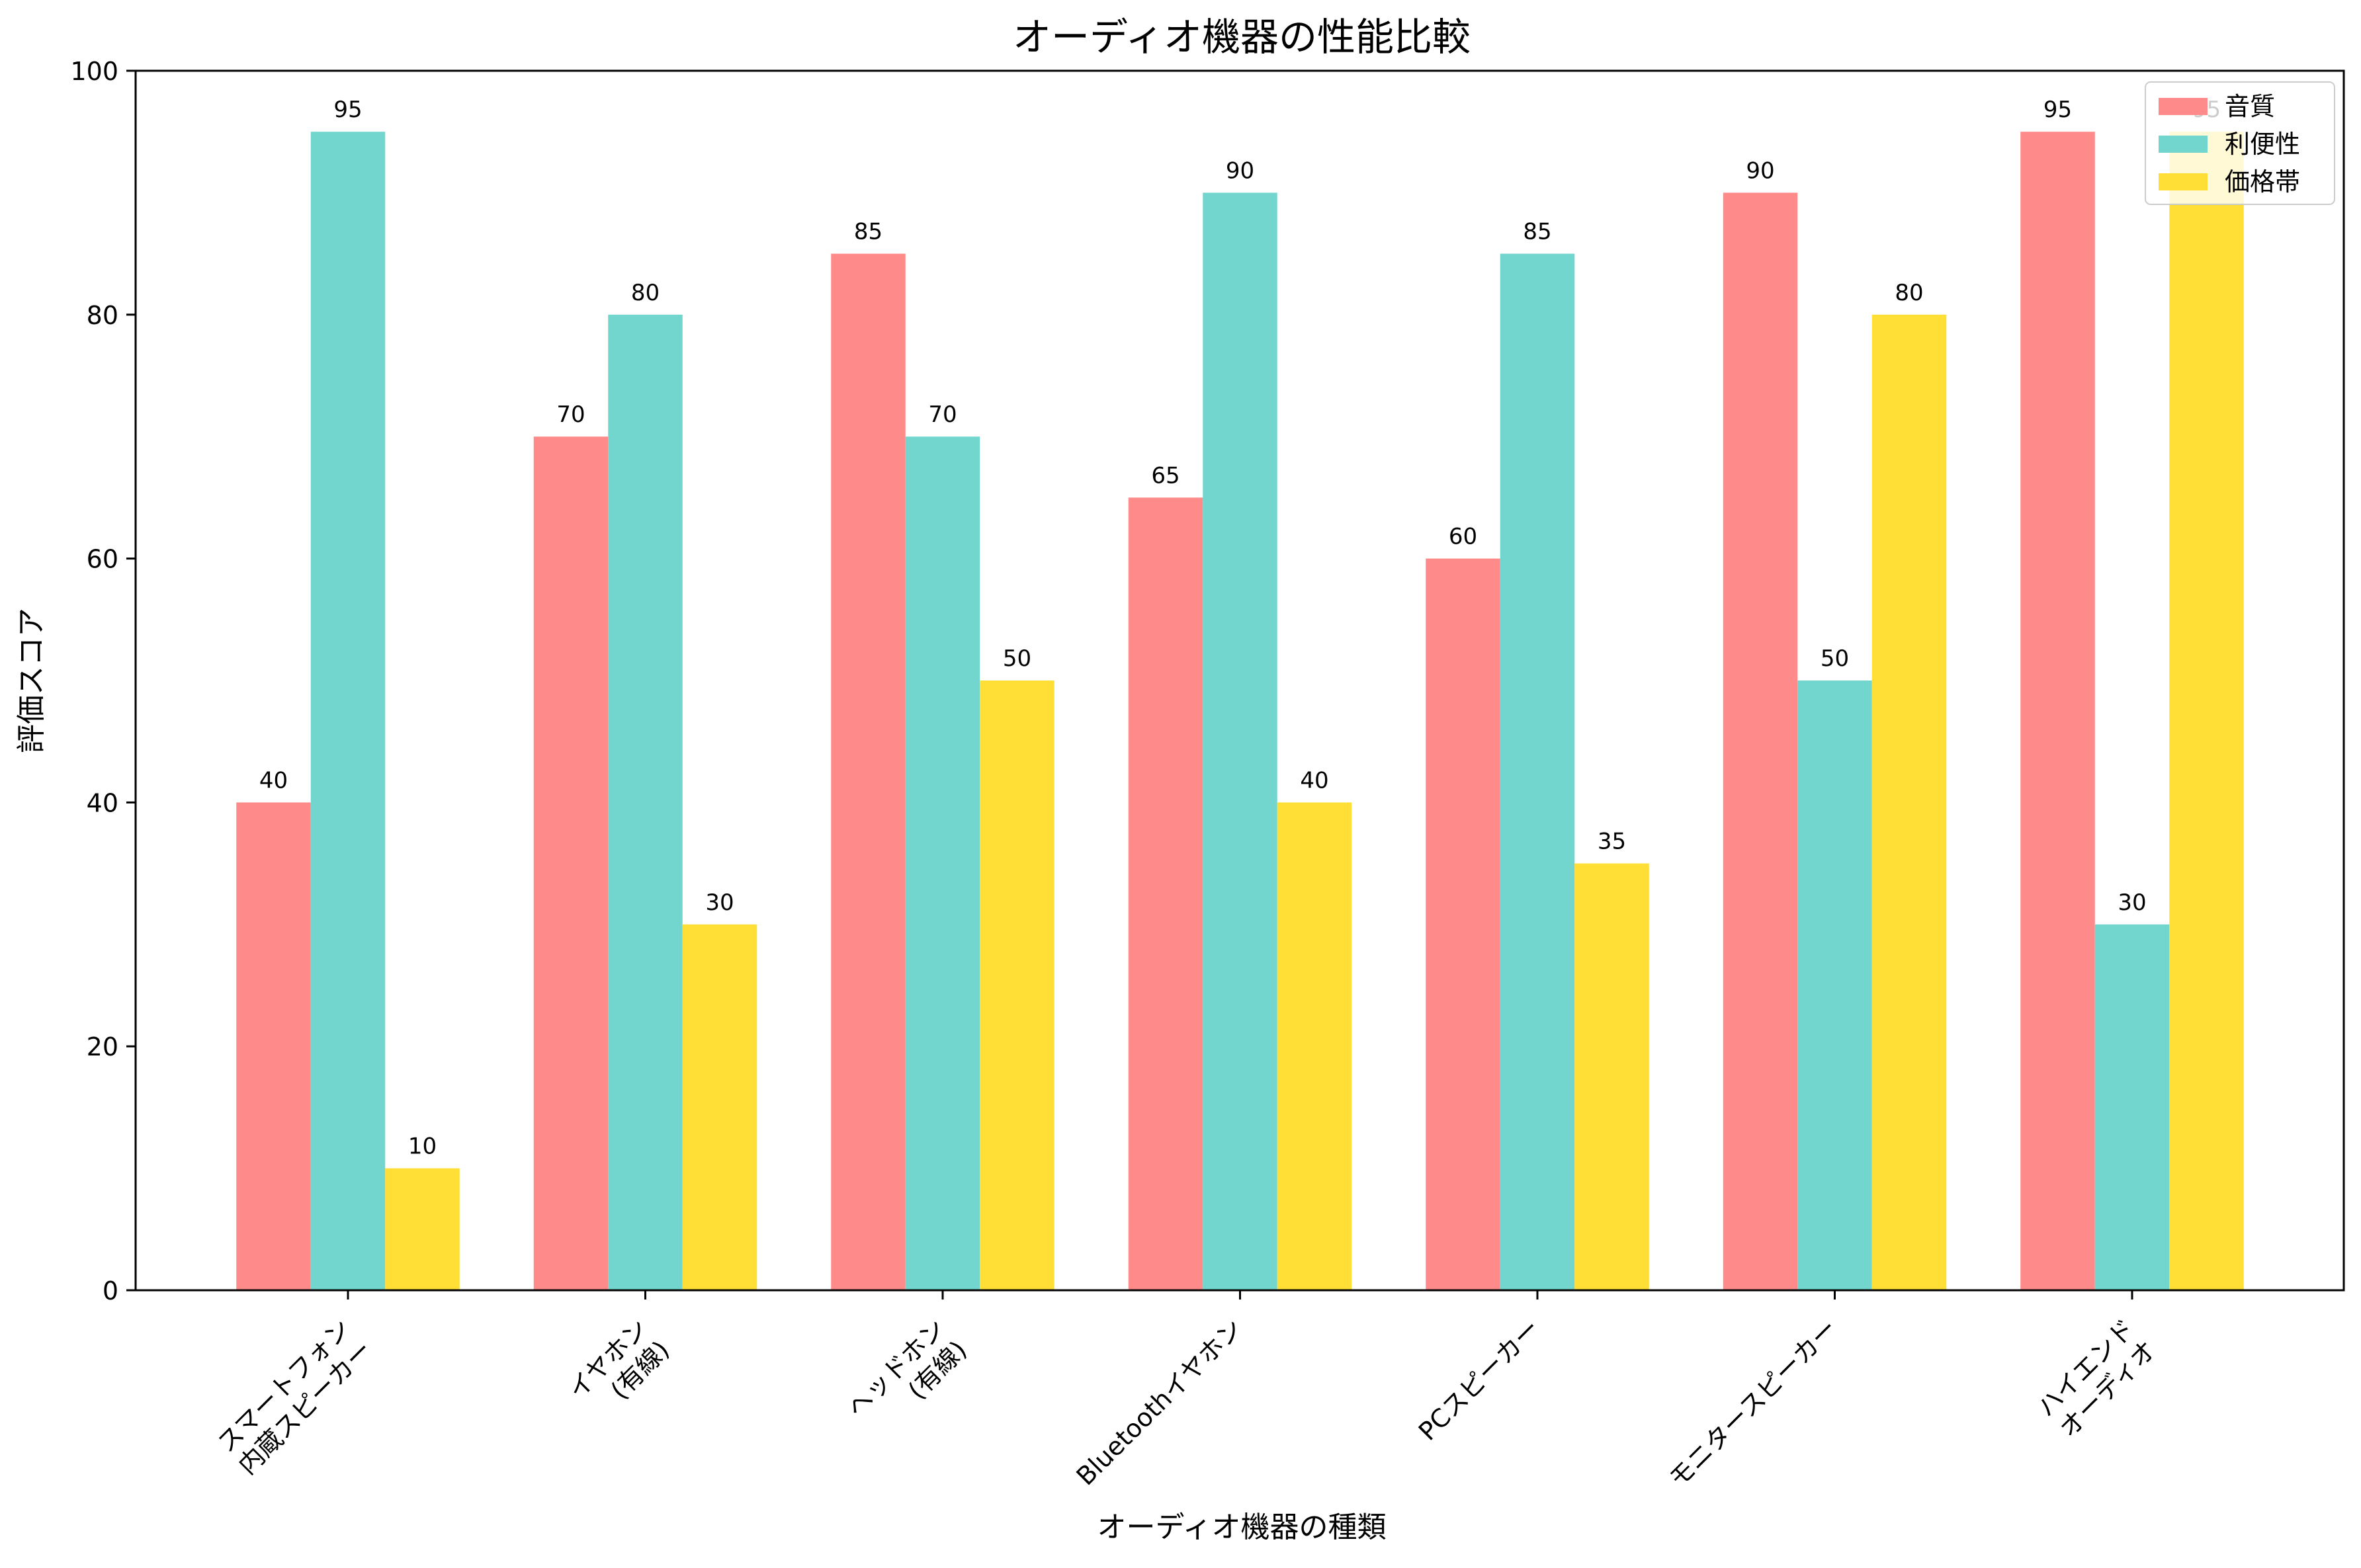  I want to click on value-label-音質-6: 95, so click(2057, 110).